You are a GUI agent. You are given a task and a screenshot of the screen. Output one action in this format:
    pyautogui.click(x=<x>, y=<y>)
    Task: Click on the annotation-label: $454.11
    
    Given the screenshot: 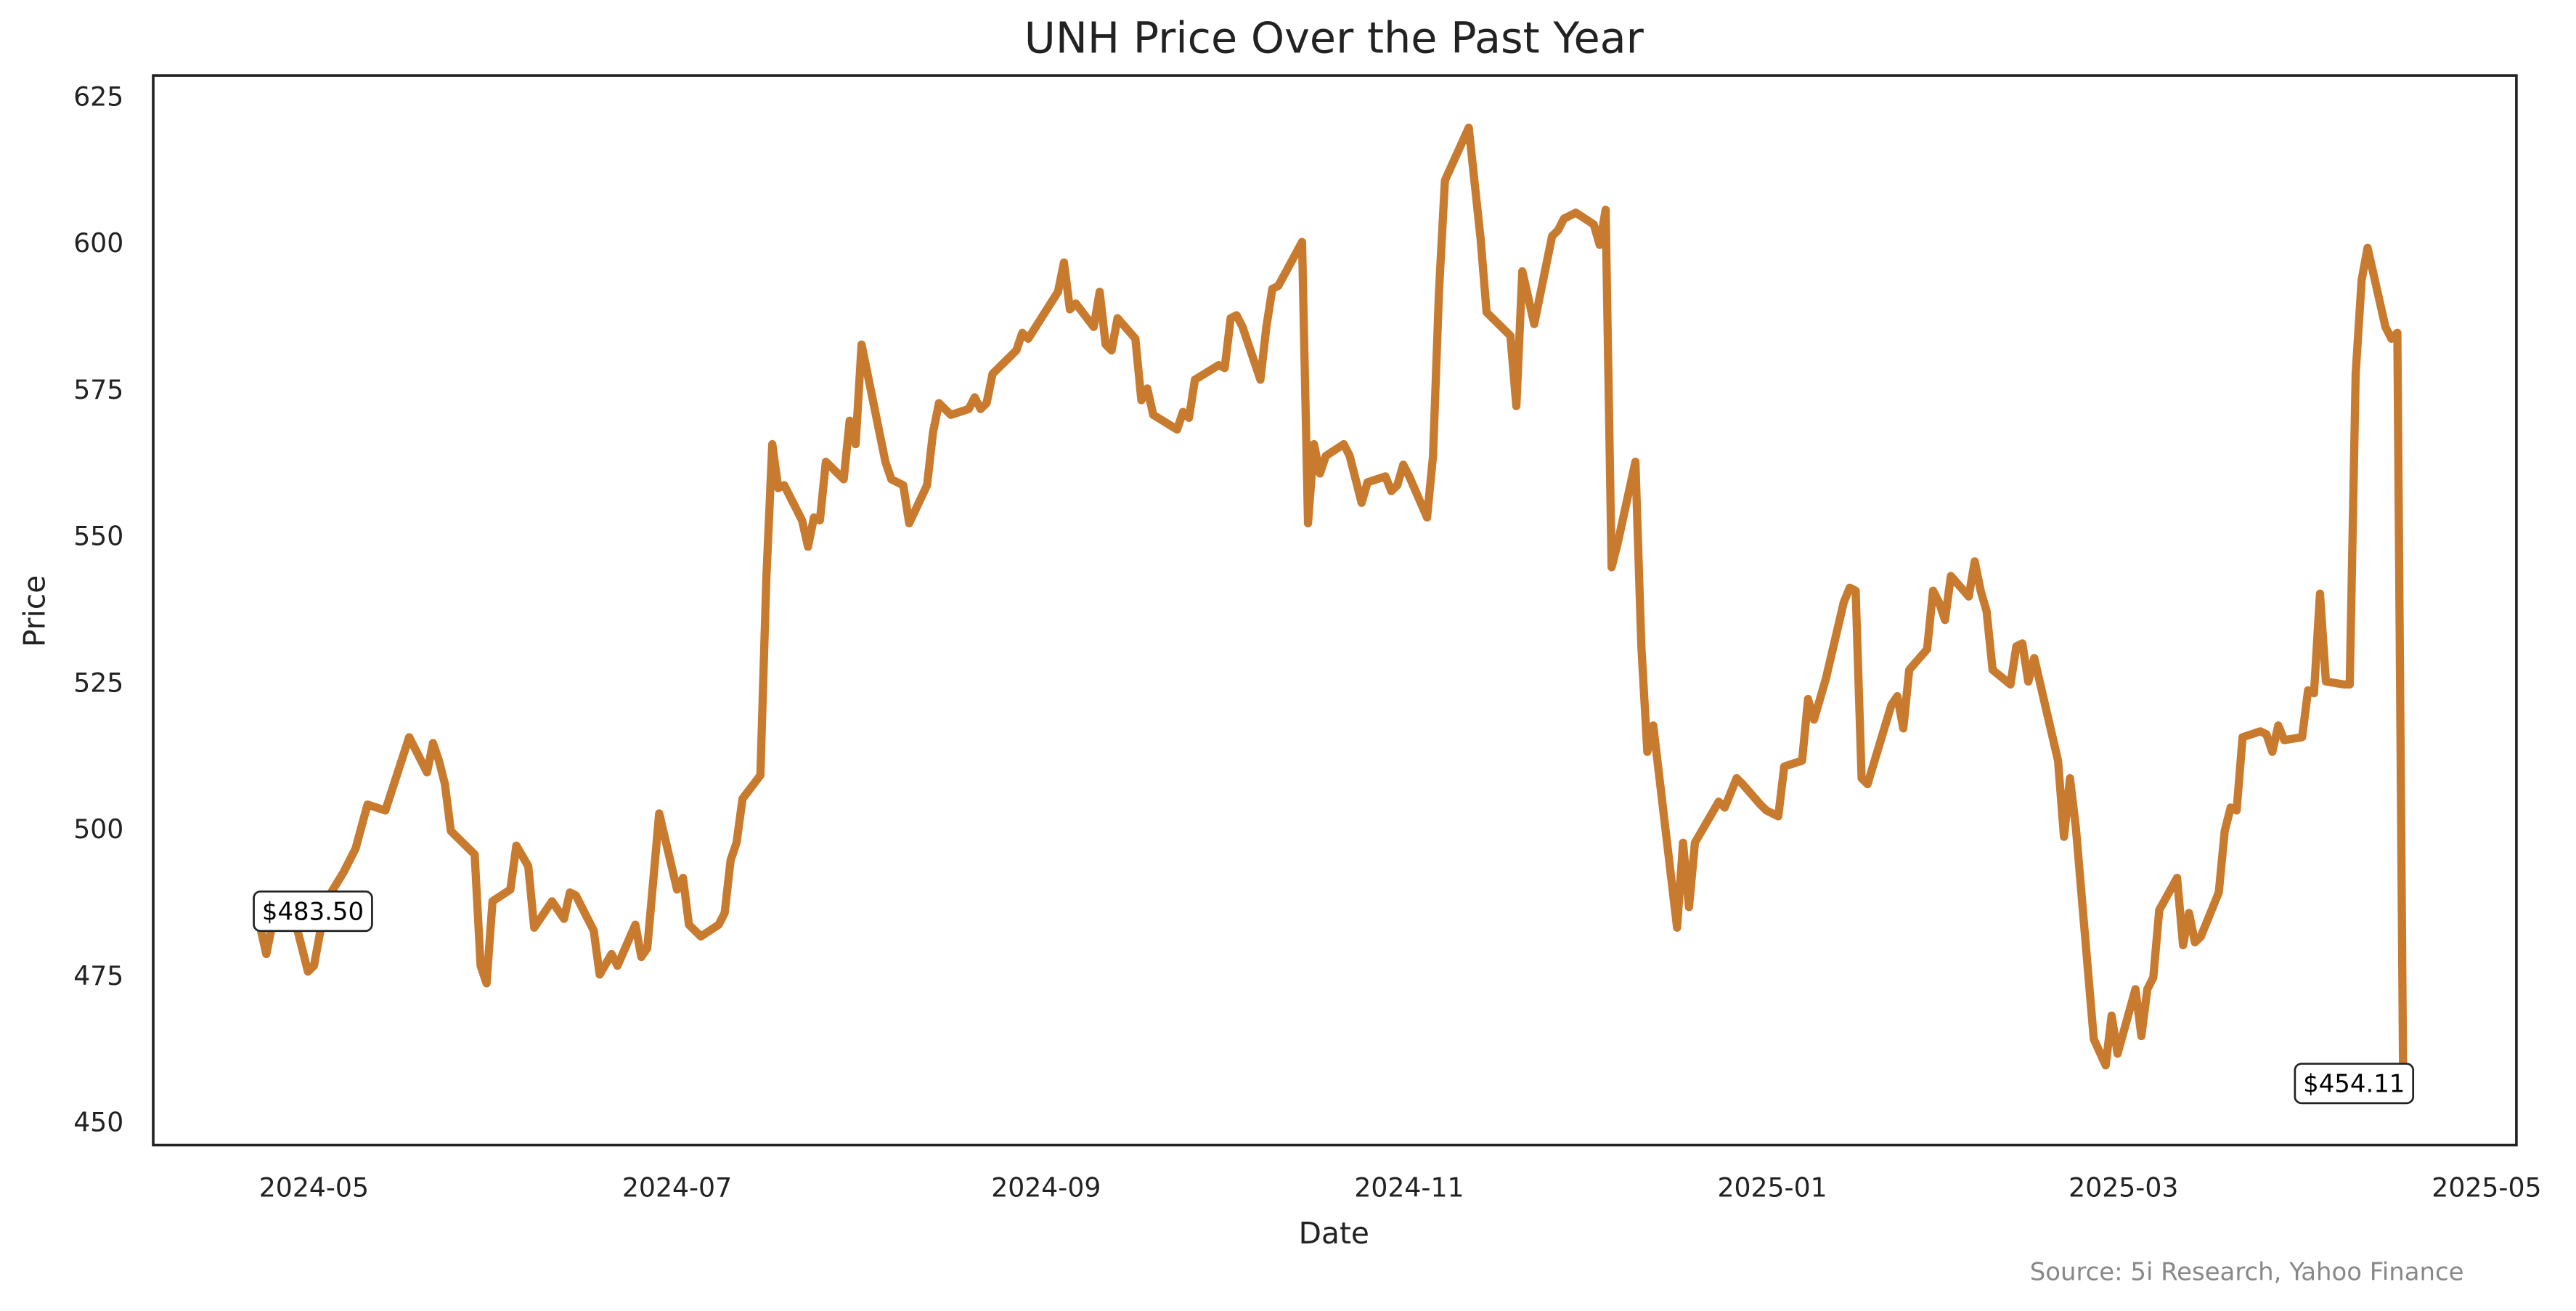 What is the action you would take?
    pyautogui.click(x=2354, y=1083)
    